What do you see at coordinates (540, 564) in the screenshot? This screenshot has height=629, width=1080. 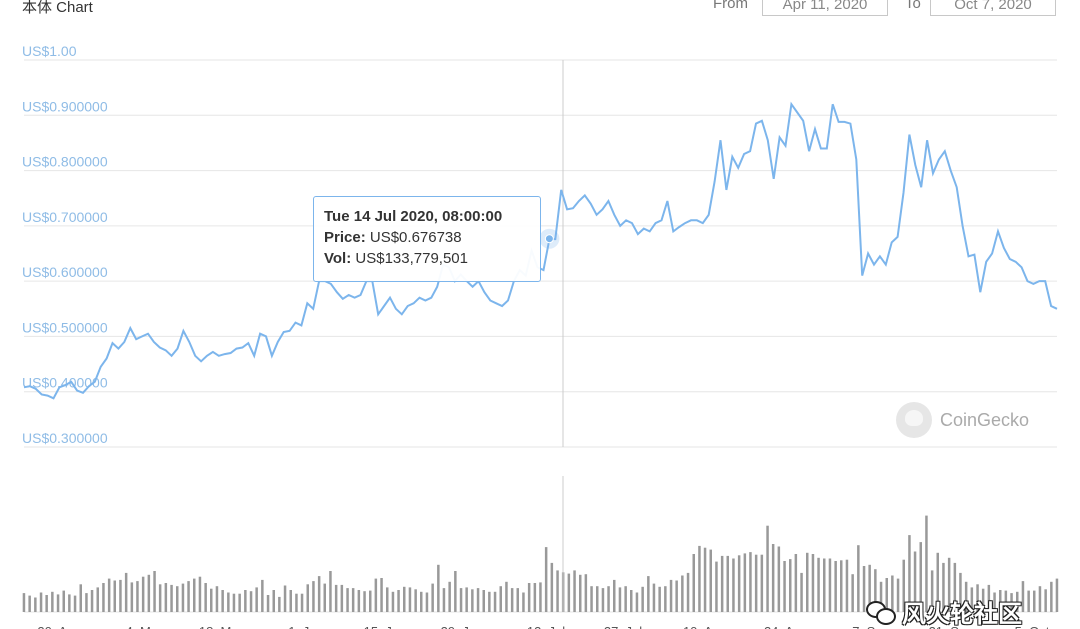 I see `volume-bars` at bounding box center [540, 564].